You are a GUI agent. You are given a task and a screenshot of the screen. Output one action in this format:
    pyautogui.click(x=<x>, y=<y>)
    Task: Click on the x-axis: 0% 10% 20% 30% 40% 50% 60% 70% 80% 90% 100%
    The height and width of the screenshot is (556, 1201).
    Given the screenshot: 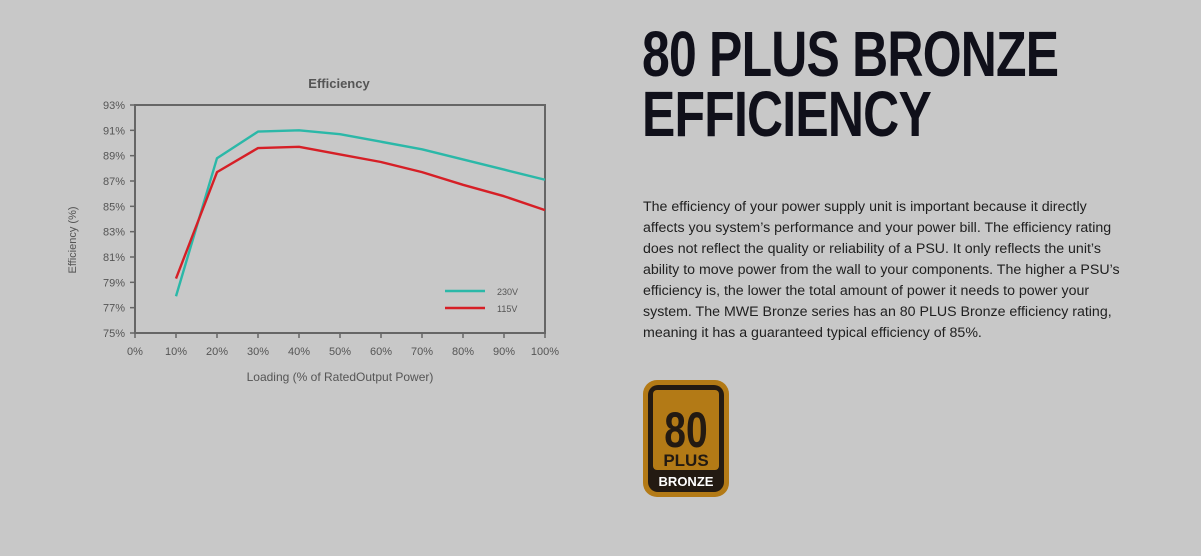 What is the action you would take?
    pyautogui.click(x=343, y=345)
    